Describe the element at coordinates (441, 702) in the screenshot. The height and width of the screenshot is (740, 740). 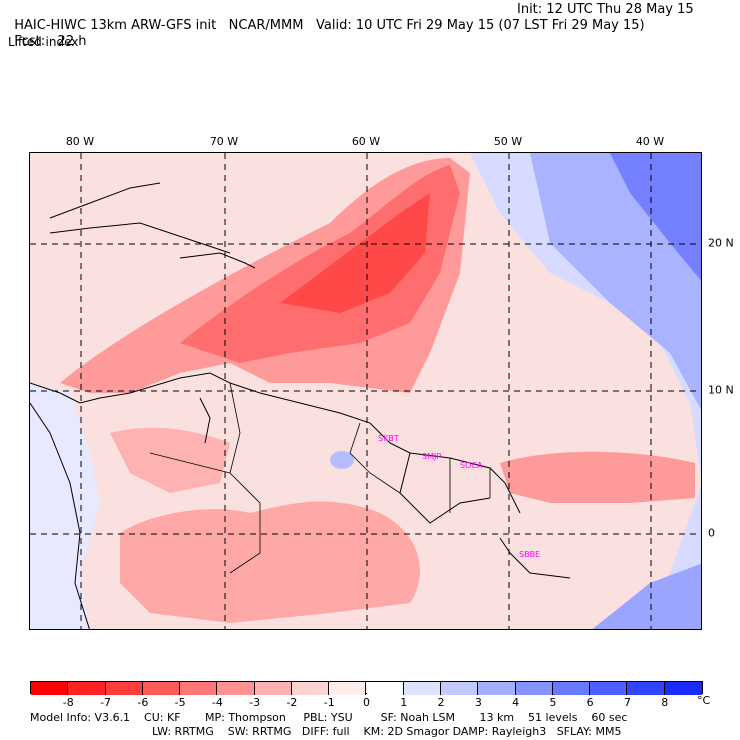
I see `colorbar-tick-label: 2` at that location.